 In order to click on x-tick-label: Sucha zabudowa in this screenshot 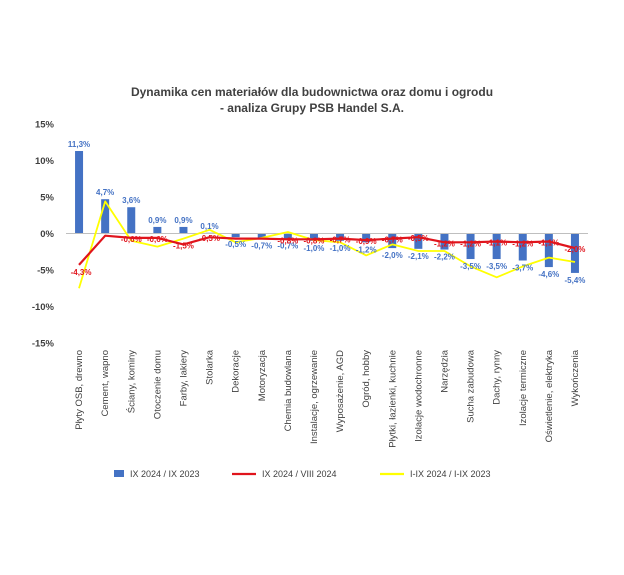, I will do `click(471, 386)`.